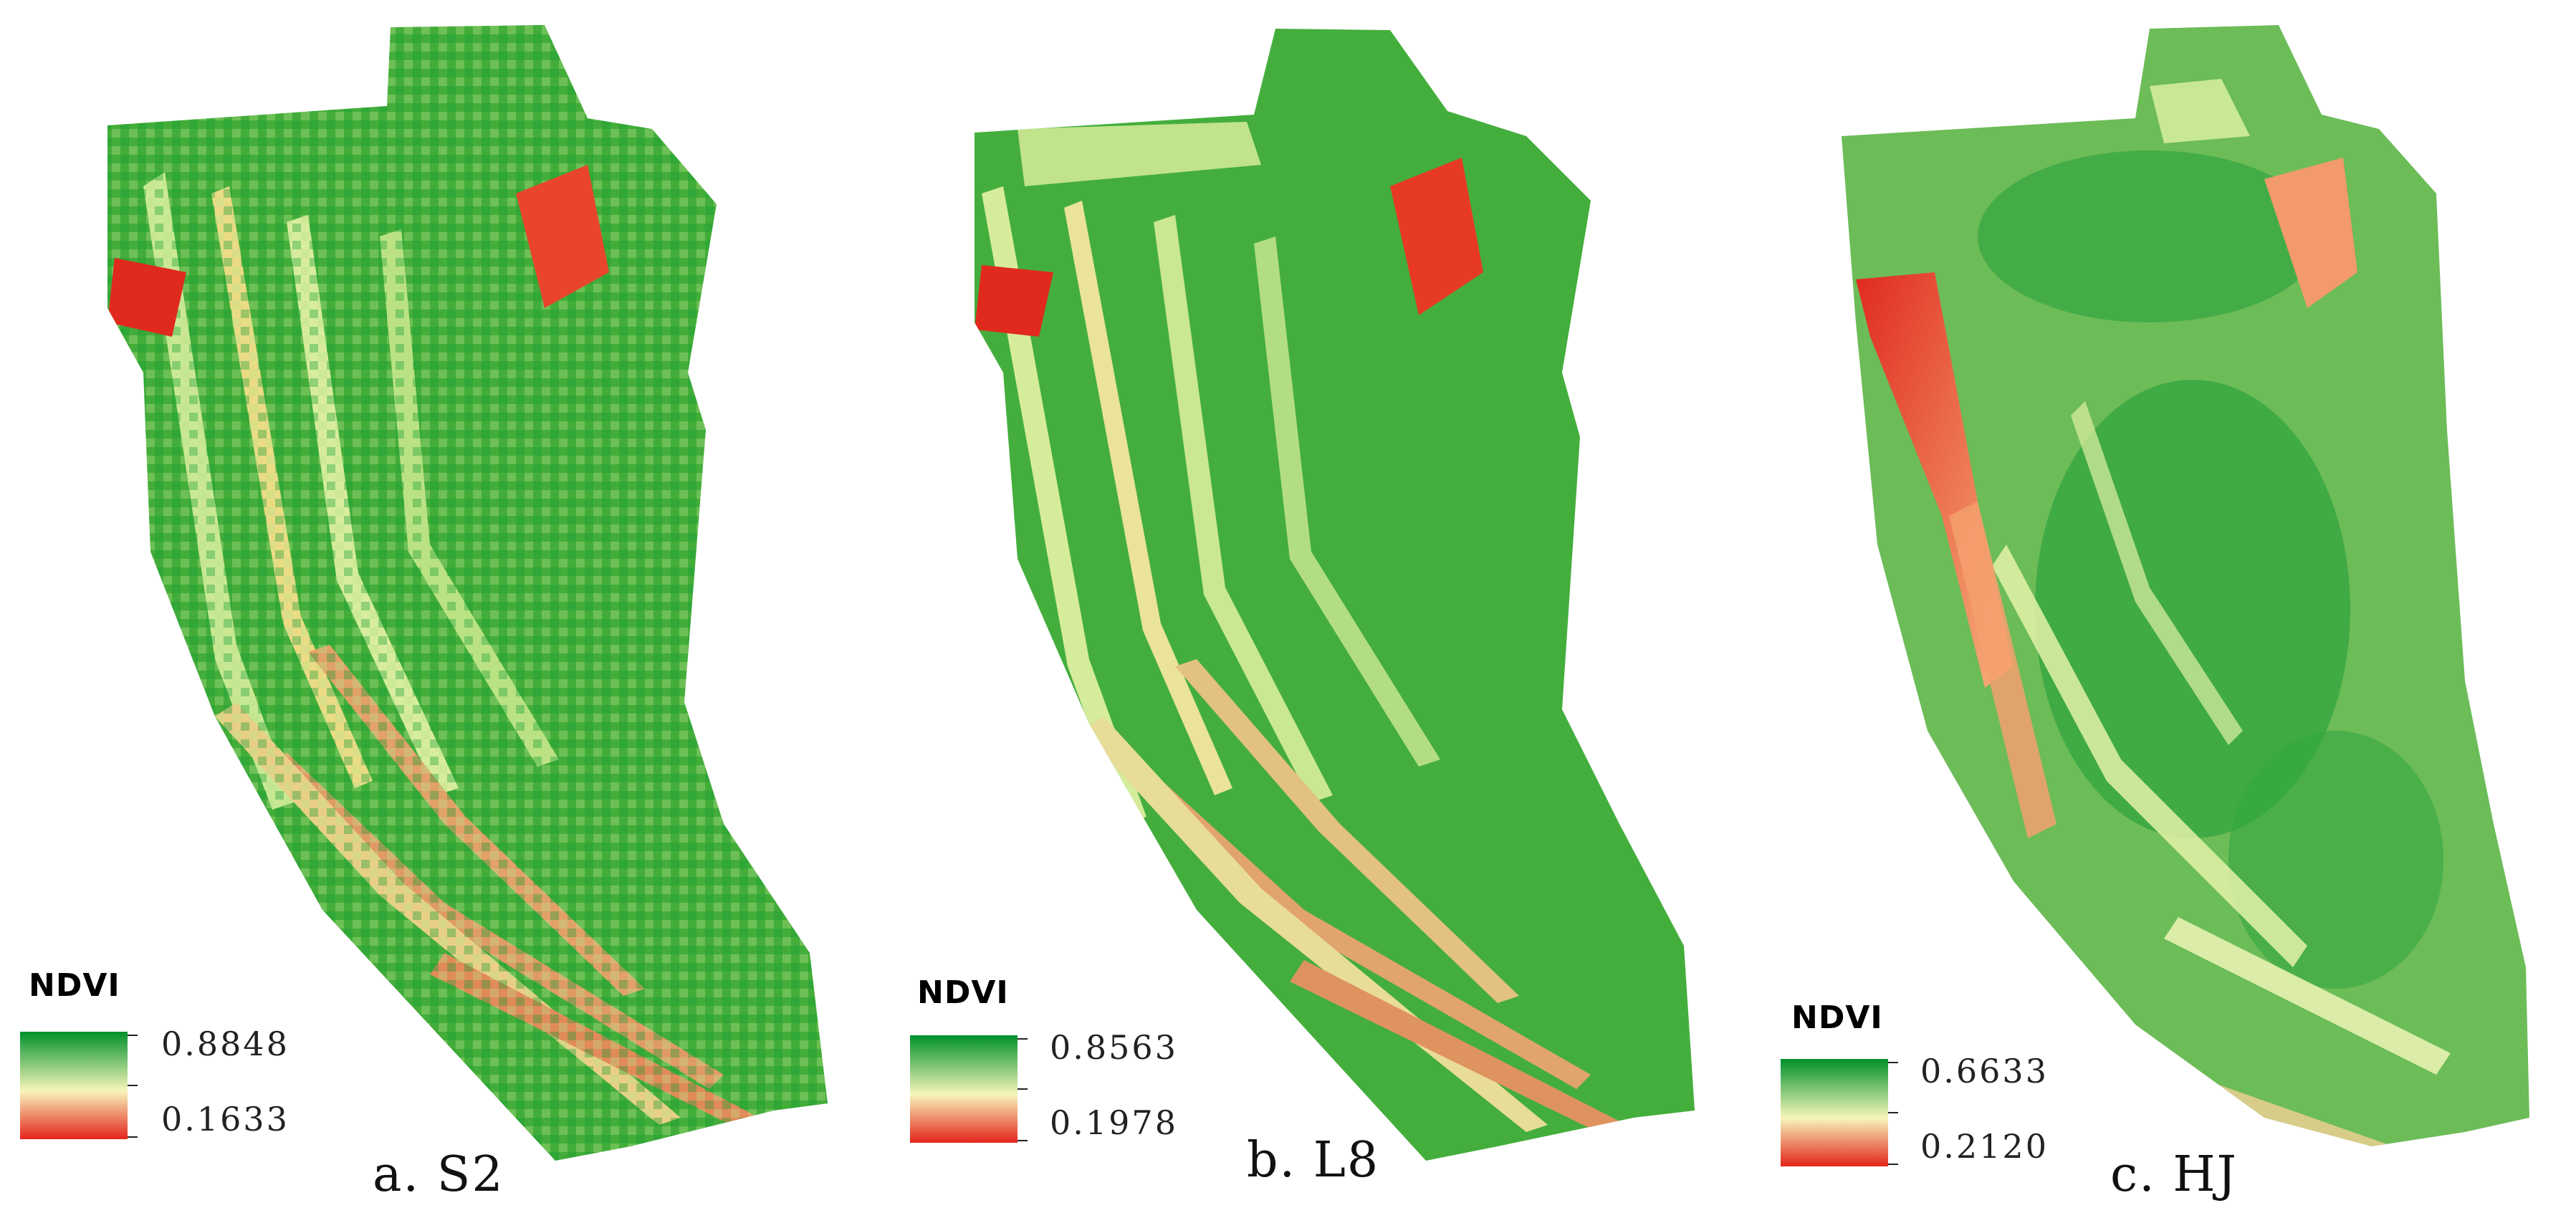 The height and width of the screenshot is (1218, 2576). What do you see at coordinates (1114, 1122) in the screenshot?
I see `legend-min-value: 0.1978` at bounding box center [1114, 1122].